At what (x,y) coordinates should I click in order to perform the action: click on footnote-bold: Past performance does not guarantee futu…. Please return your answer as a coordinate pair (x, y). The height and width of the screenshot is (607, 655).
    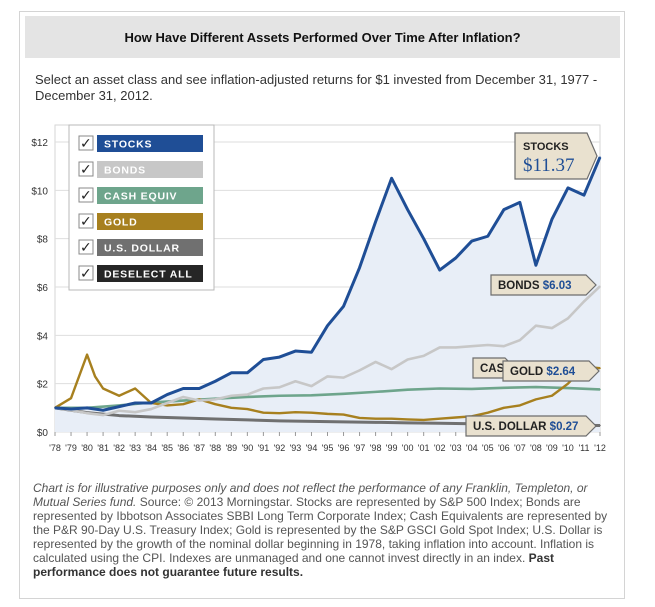
    Looking at the image, I should click on (294, 565).